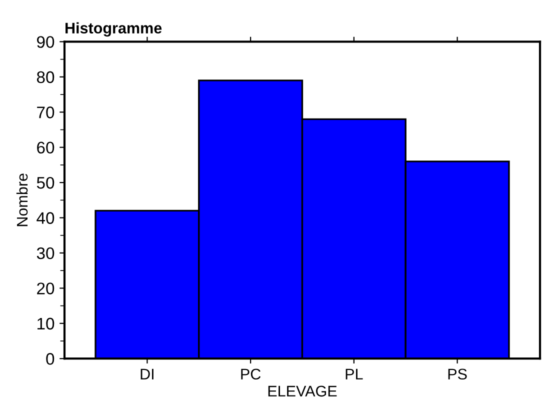  What do you see at coordinates (22, 200) in the screenshot?
I see `y-axis-title: Nombre` at bounding box center [22, 200].